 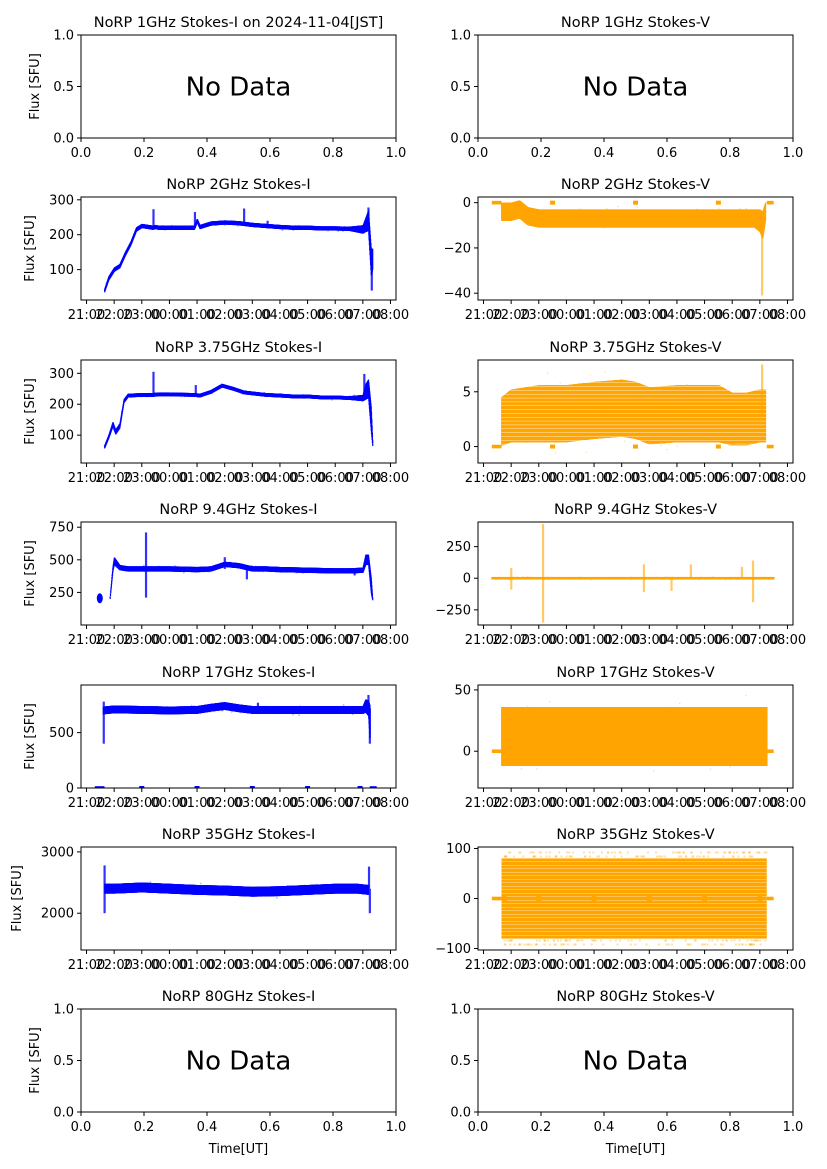 What do you see at coordinates (467, 392) in the screenshot?
I see `y-tick-label: 5` at bounding box center [467, 392].